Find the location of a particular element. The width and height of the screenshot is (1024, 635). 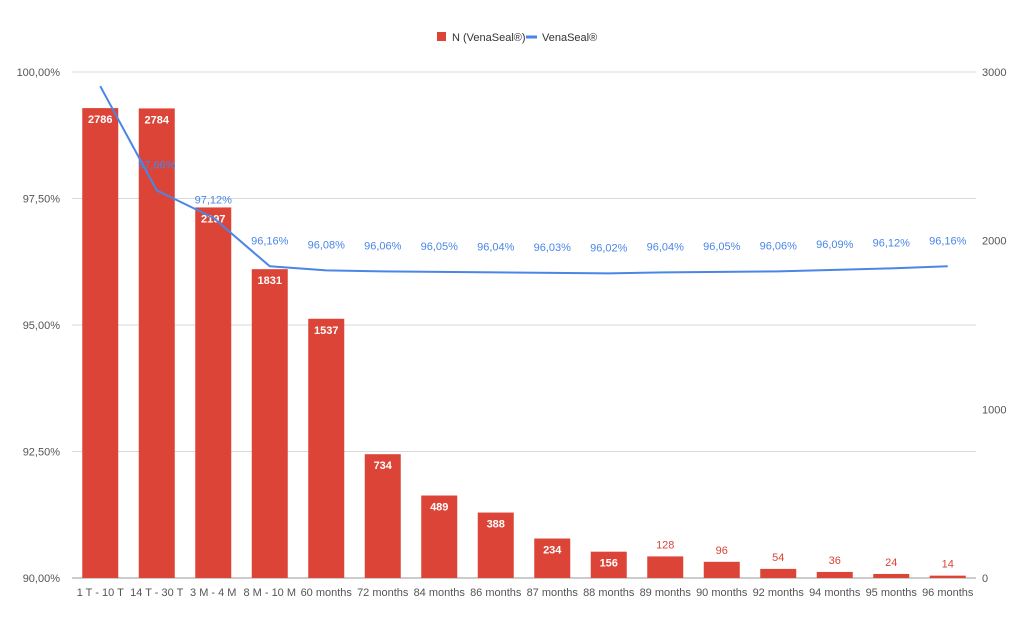

x-tick-label: 60 months is located at coordinates (327, 593).